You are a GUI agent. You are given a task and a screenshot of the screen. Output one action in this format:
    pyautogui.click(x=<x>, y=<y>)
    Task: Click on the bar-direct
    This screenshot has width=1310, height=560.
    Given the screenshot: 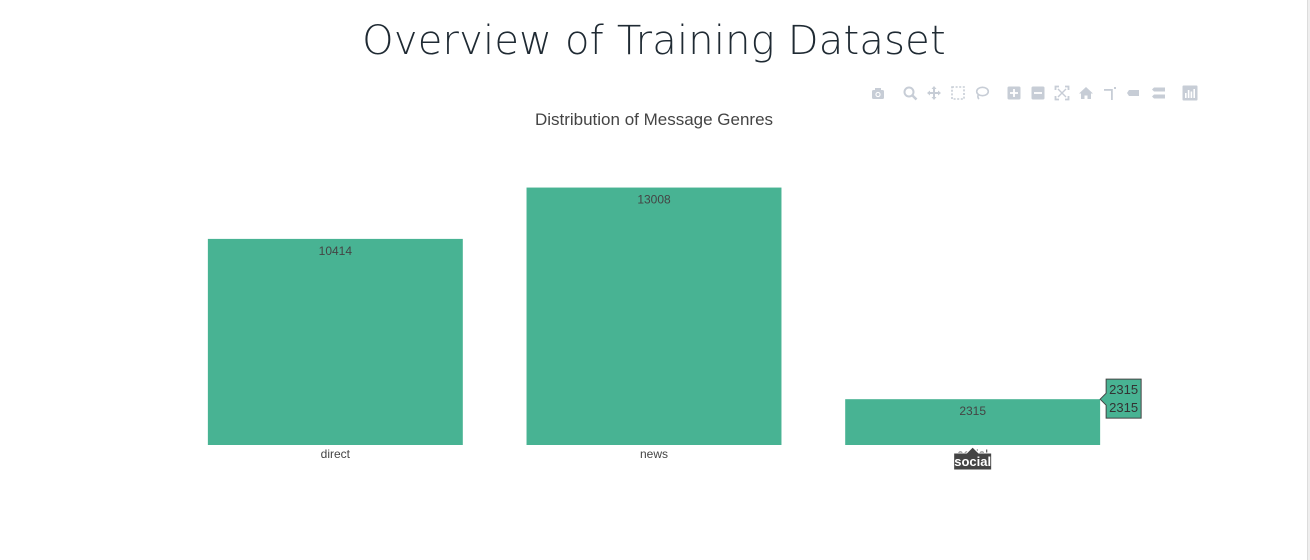 What is the action you would take?
    pyautogui.click(x=335, y=341)
    